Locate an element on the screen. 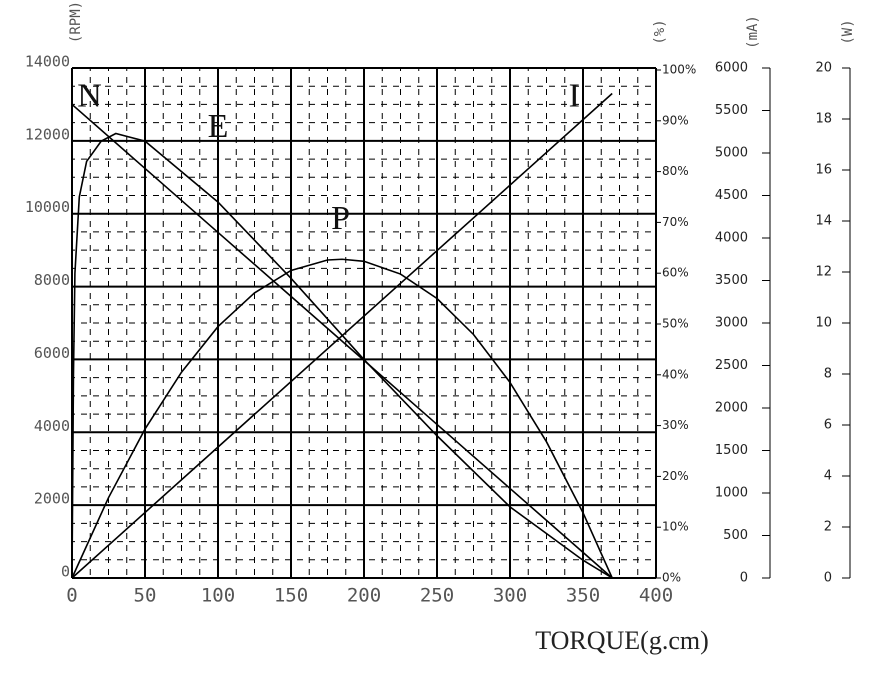  y2-axis-label: (%) is located at coordinates (660, 31).